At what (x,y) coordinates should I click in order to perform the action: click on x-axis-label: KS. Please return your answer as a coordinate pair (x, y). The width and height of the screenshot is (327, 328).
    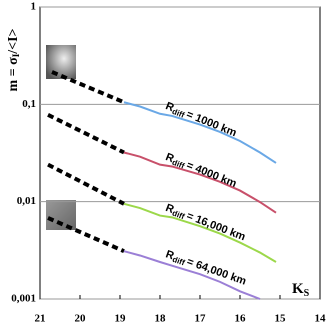
    Looking at the image, I should click on (301, 290).